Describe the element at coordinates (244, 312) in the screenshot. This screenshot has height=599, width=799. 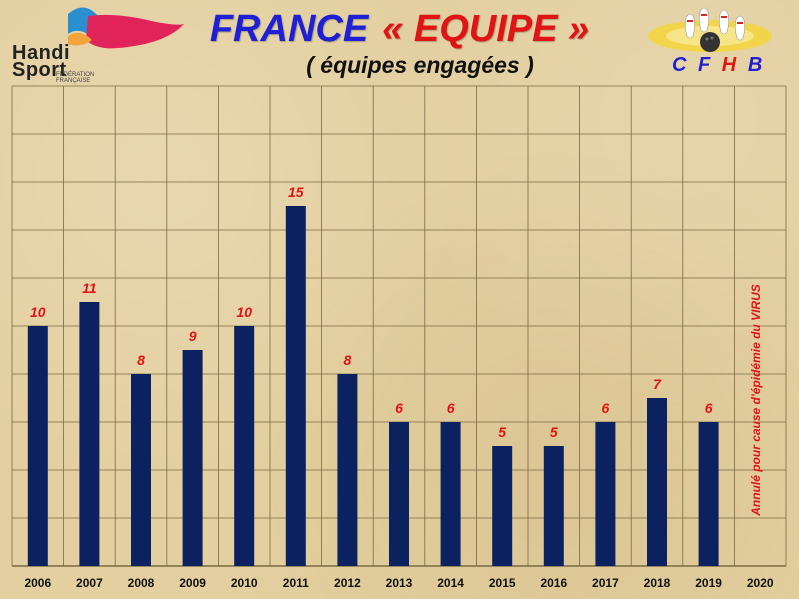
I see `value-label-2010: 10` at that location.